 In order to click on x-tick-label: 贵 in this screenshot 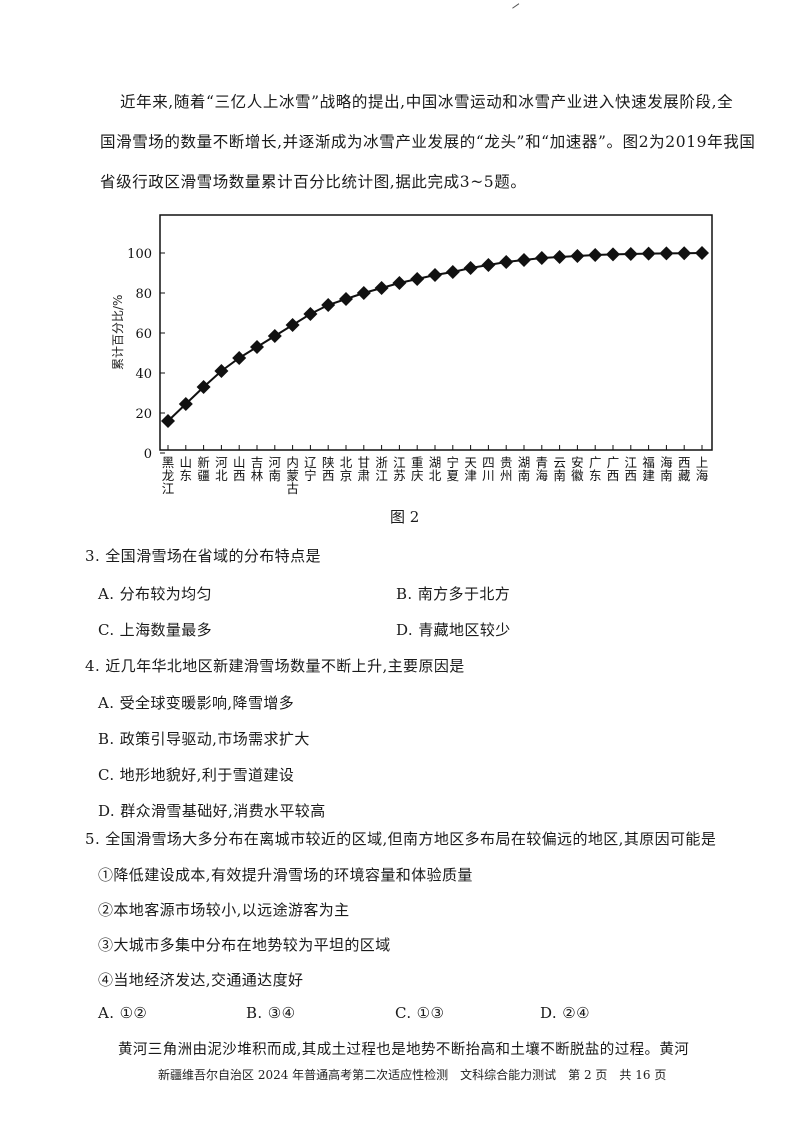, I will do `click(506, 462)`.